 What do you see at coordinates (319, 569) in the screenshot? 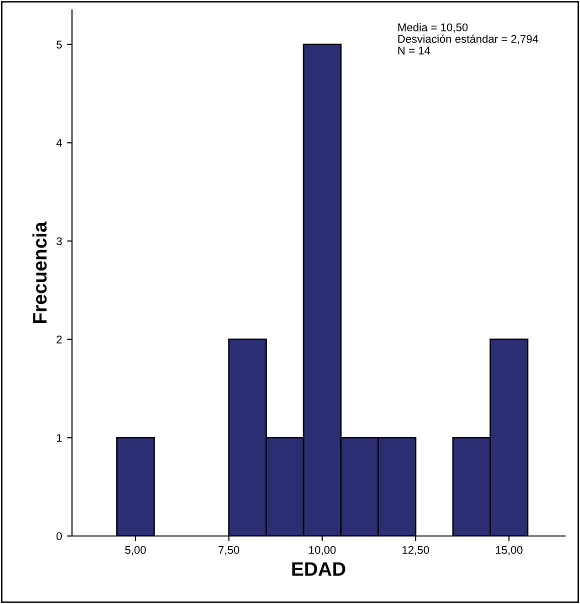
I see `x-axis-title: EDAD` at bounding box center [319, 569].